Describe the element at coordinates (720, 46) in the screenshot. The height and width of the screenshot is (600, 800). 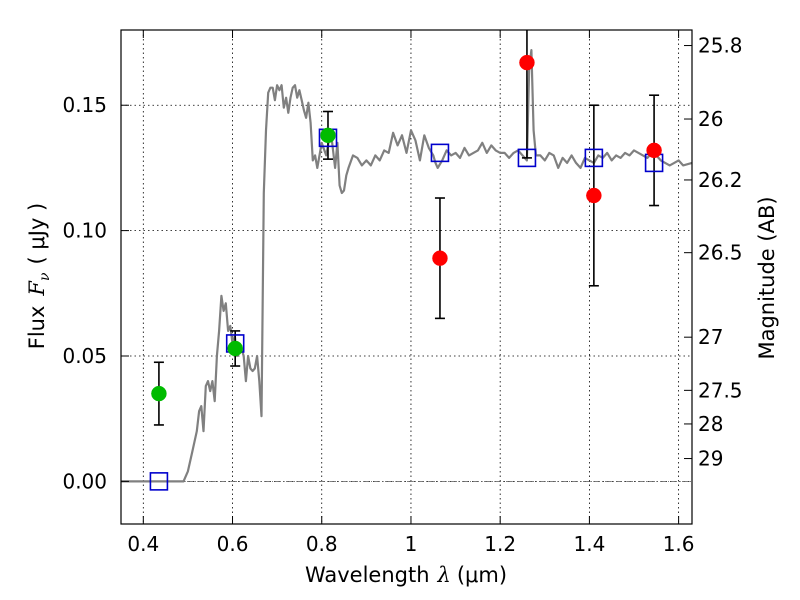
I see `y2-tick-label: 25.8` at that location.